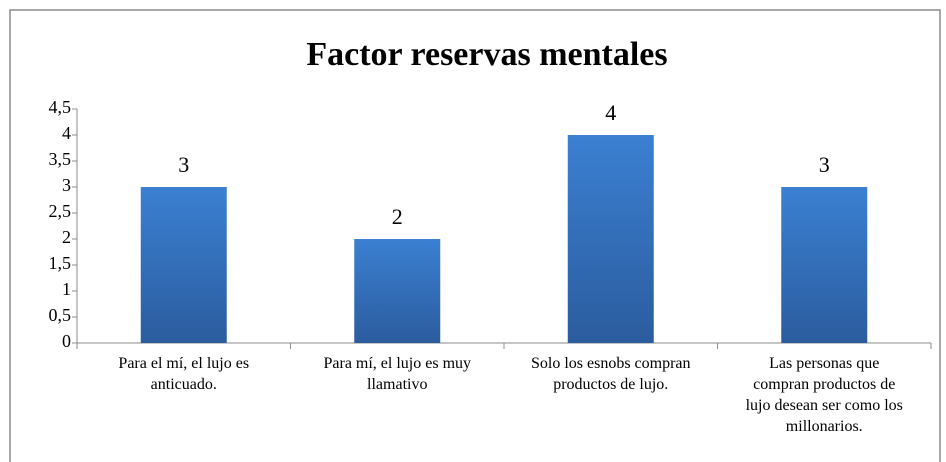 This screenshot has height=462, width=946. I want to click on x-tick-label: Para mí, el lujo es muy llamativo, so click(397, 374).